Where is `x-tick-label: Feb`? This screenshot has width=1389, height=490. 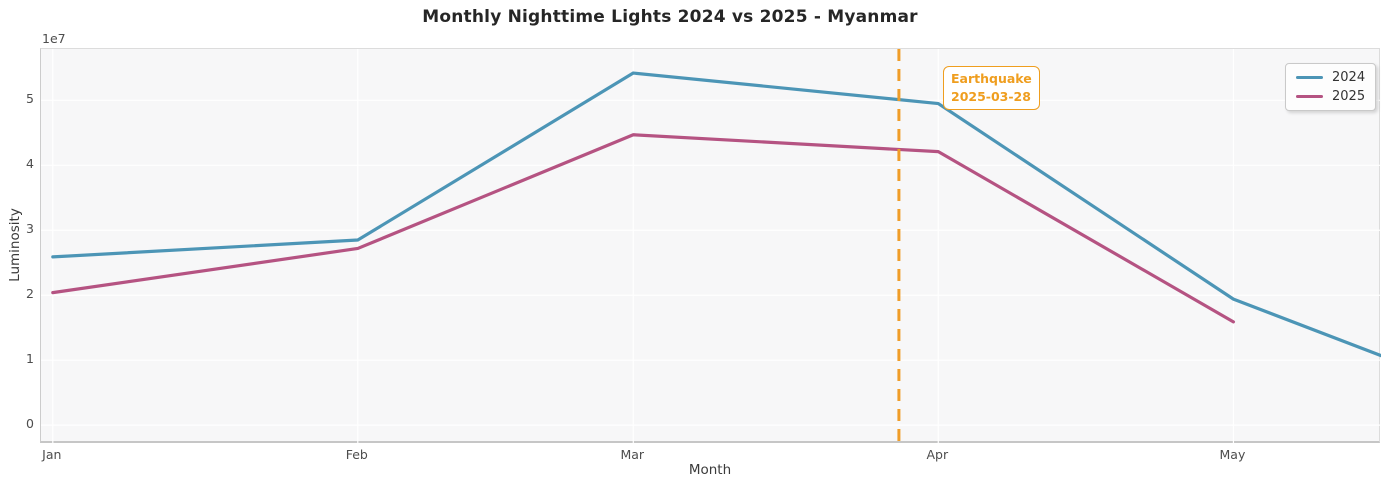
x-tick-label: Feb is located at coordinates (356, 454).